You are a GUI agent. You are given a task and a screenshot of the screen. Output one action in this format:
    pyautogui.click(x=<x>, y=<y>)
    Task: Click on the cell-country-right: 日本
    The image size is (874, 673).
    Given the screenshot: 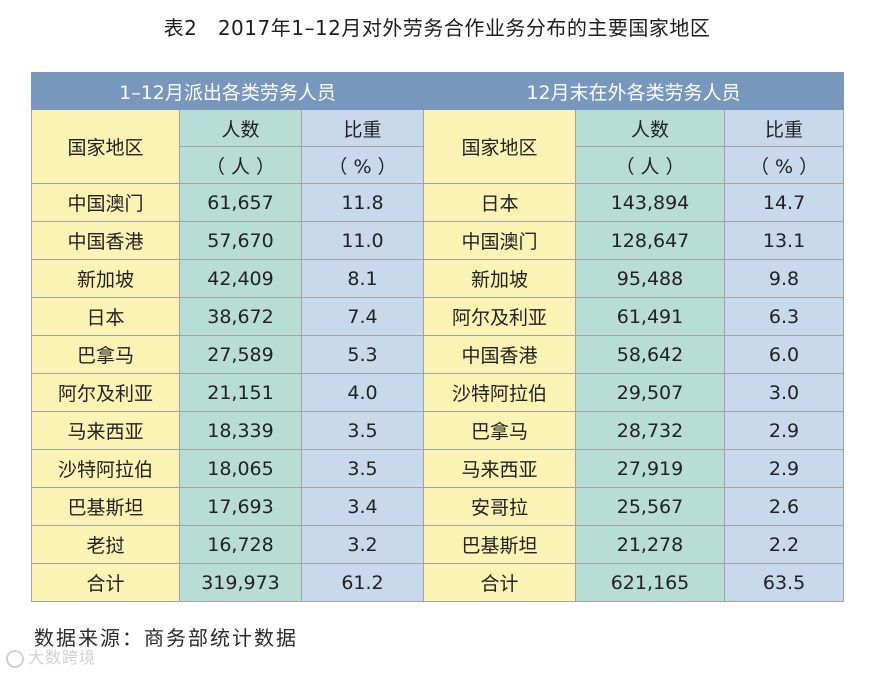 What is the action you would take?
    pyautogui.click(x=499, y=202)
    